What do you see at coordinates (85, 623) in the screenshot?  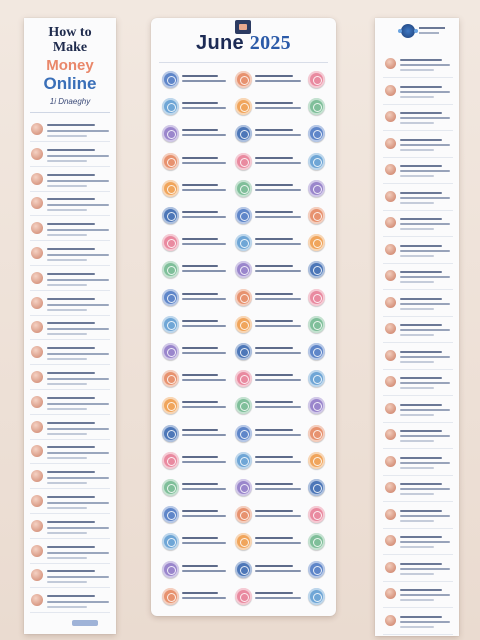 I see `footer-button` at bounding box center [85, 623].